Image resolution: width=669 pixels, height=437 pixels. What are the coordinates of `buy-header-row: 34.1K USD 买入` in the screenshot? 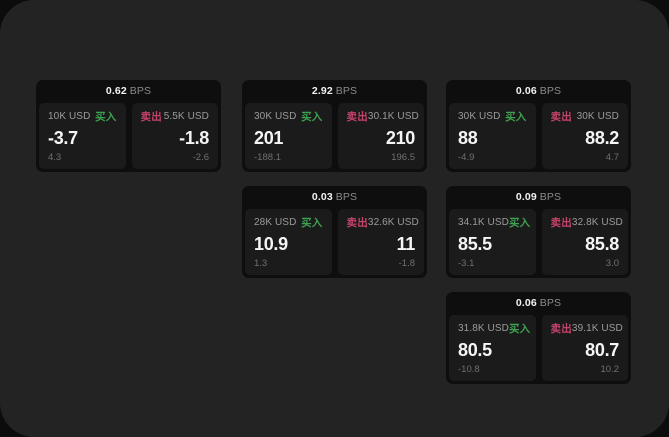 It's located at (494, 222).